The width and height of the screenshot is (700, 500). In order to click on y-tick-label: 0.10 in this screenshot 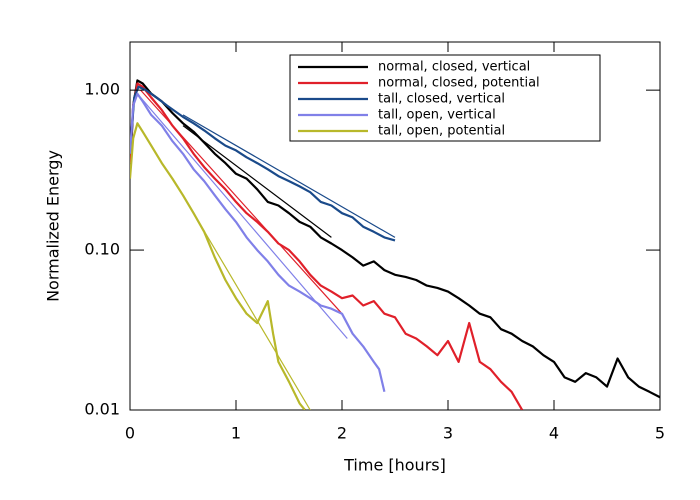, I will do `click(102, 249)`.